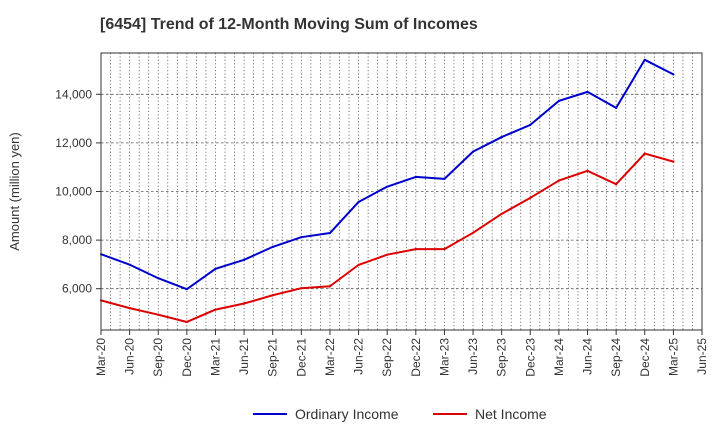 This screenshot has height=440, width=720. What do you see at coordinates (130, 356) in the screenshot?
I see `x-tick-label: Jun-20` at bounding box center [130, 356].